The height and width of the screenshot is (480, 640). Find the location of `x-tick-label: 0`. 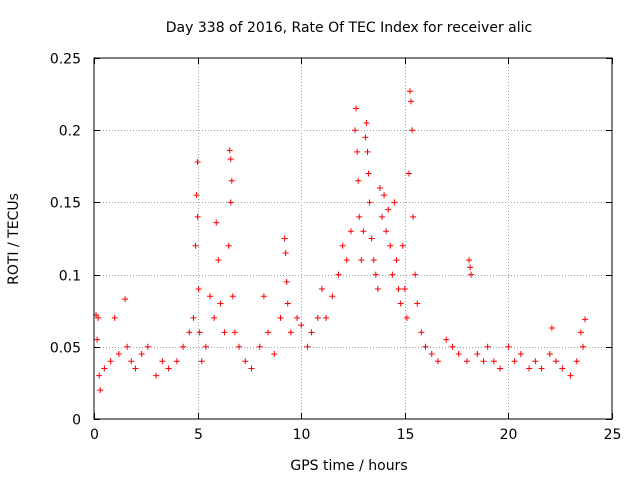

x-tick-label: 0 is located at coordinates (94, 435).